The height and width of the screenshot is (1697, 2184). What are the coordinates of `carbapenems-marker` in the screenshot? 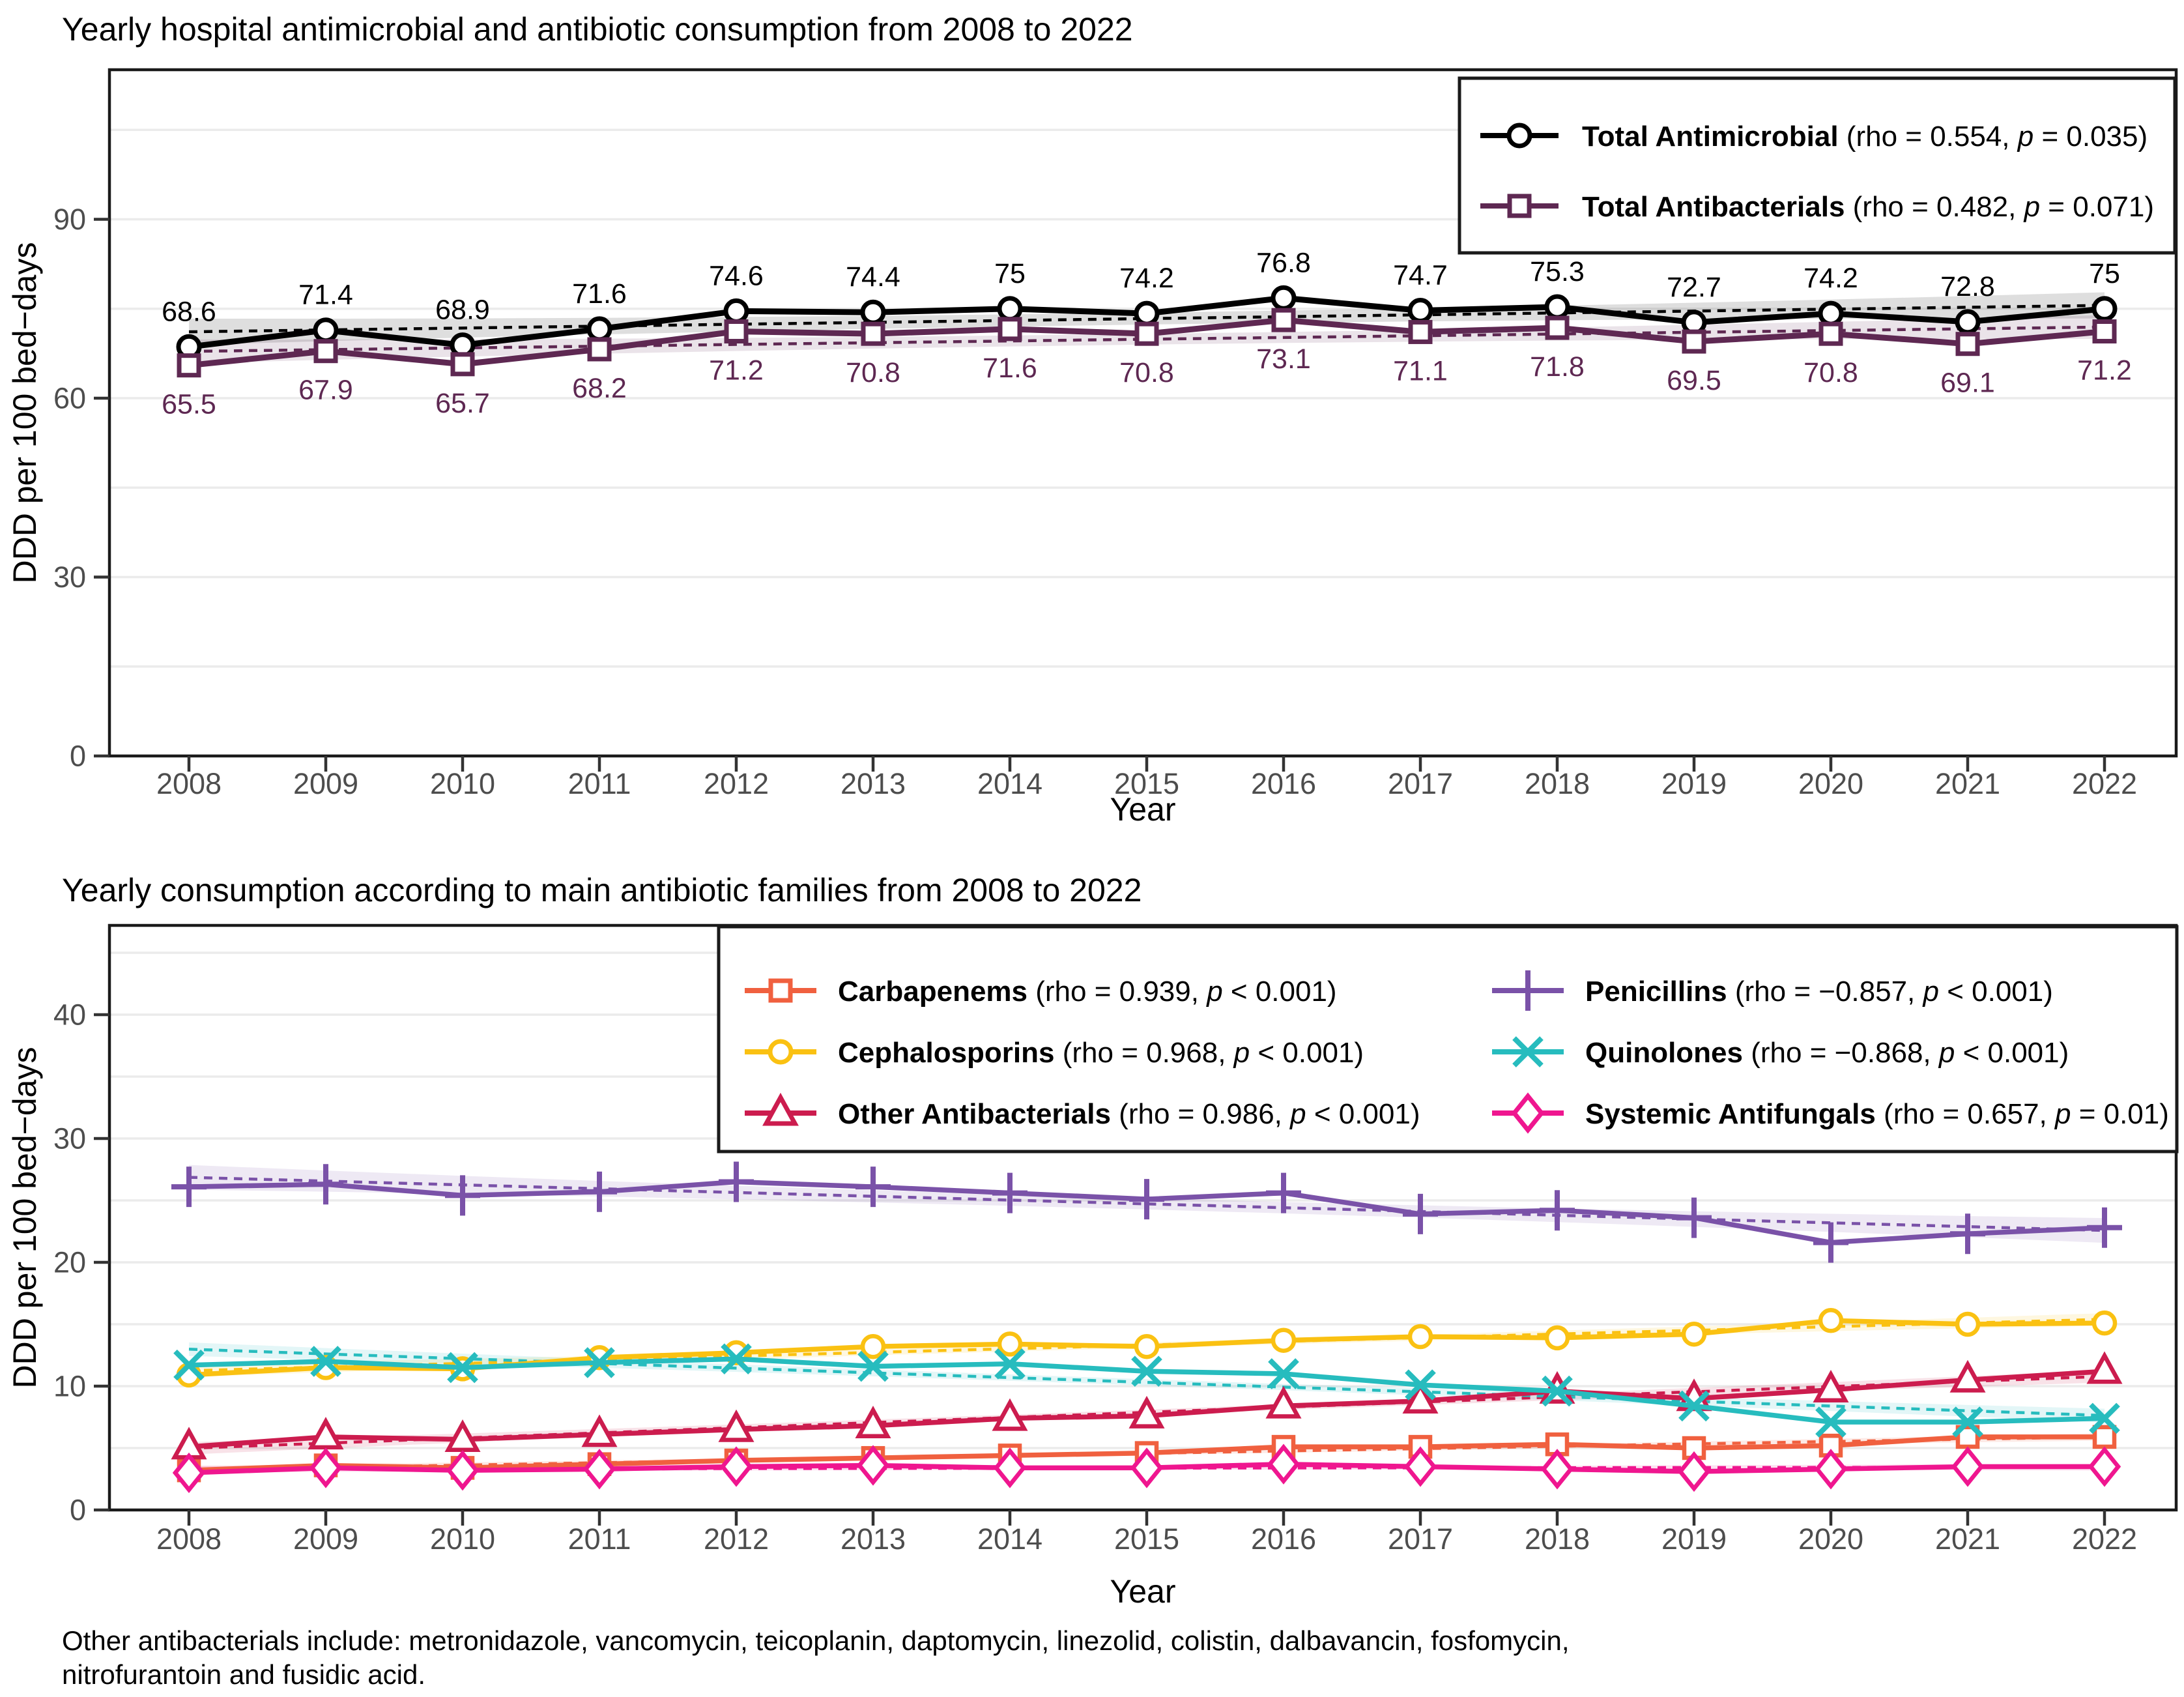 It's located at (1694, 1448).